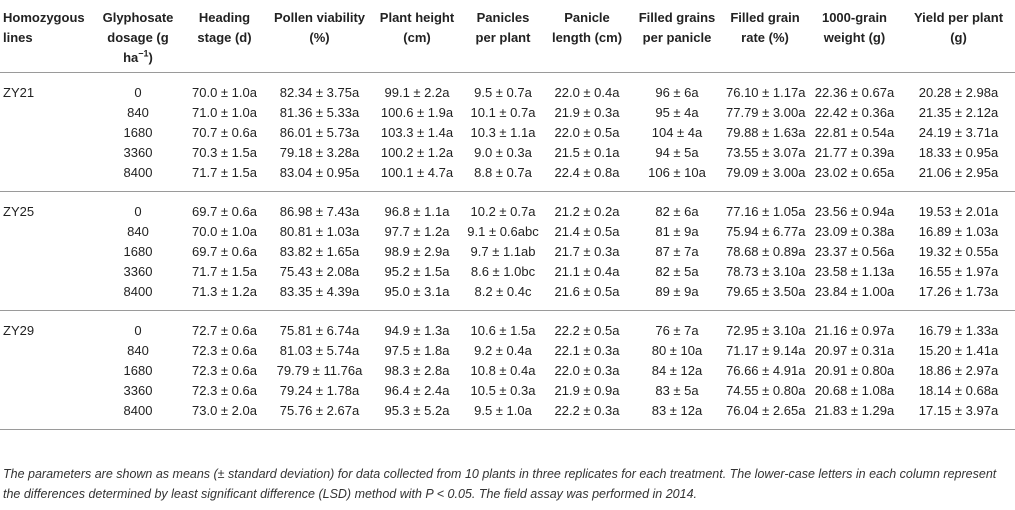 The image size is (1015, 510). Describe the element at coordinates (958, 330) in the screenshot. I see `value-cell: 16.79 ± 1.33a` at that location.